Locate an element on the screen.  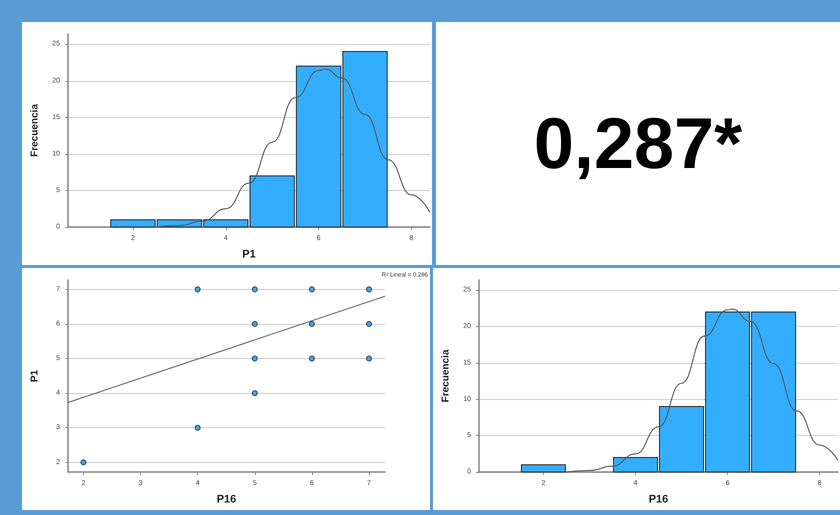
x-axis-title: P1 is located at coordinates (249, 254).